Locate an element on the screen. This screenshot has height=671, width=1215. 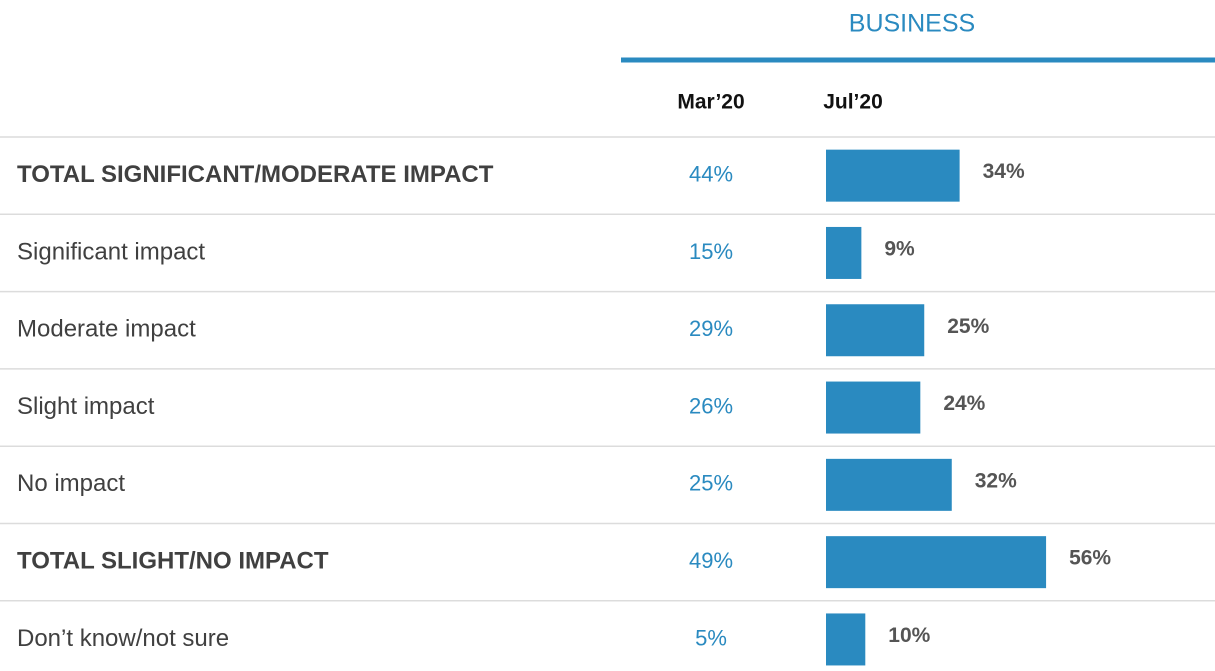
category-label: TOTAL SIGNIFICANT/MODERATE IMPACT is located at coordinates (255, 174).